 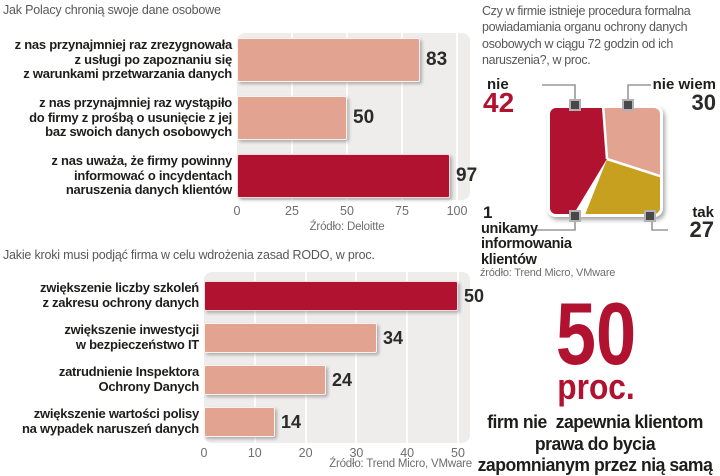 I want to click on connector-lines, so click(x=601, y=157).